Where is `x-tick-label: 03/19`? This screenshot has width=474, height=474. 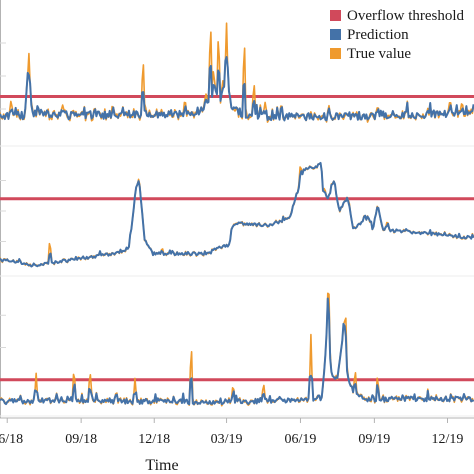
x-tick-label: 03/19 is located at coordinates (227, 439).